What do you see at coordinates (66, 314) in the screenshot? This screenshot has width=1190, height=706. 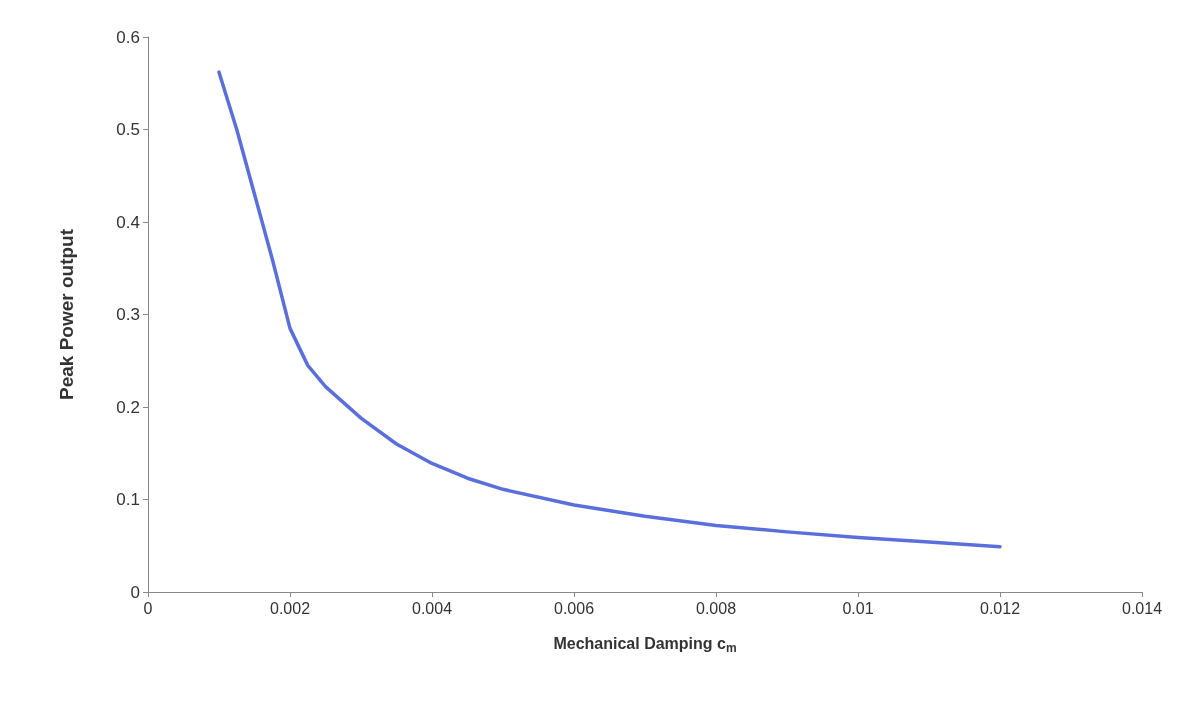 I see `y-axis-title: Peak Power output` at bounding box center [66, 314].